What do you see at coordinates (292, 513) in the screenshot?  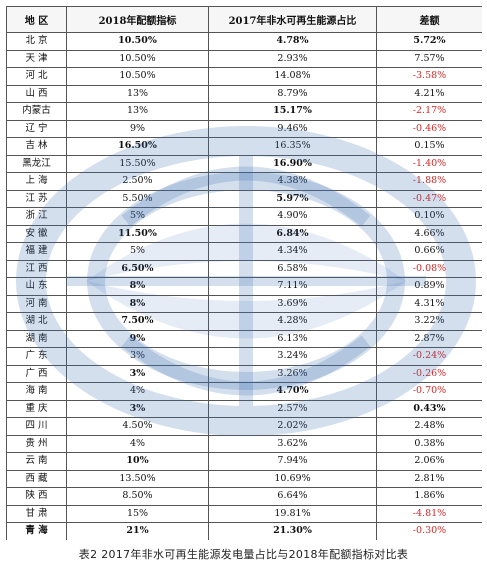 I see `share-cell: 19.81%` at bounding box center [292, 513].